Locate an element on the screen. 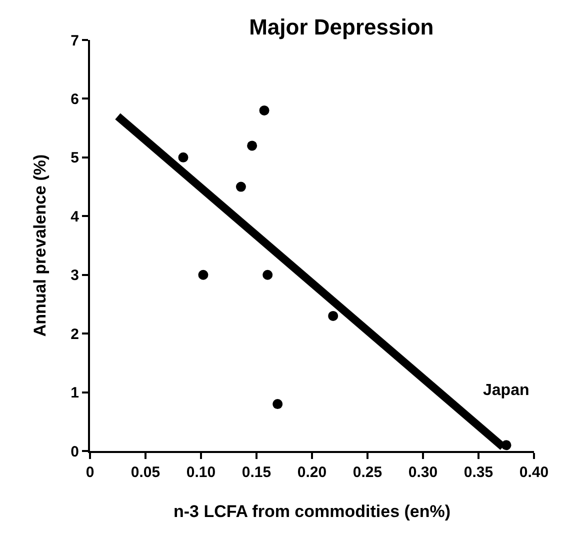 The width and height of the screenshot is (569, 541). x-tick-label: 0.35 is located at coordinates (479, 472).